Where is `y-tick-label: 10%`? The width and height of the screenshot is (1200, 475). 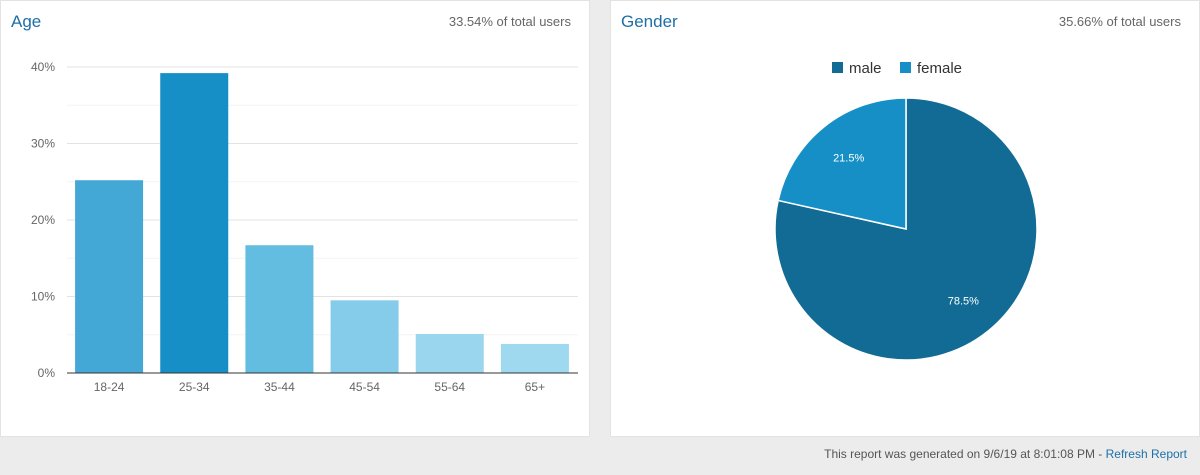 y-tick-label: 10% is located at coordinates (43, 297).